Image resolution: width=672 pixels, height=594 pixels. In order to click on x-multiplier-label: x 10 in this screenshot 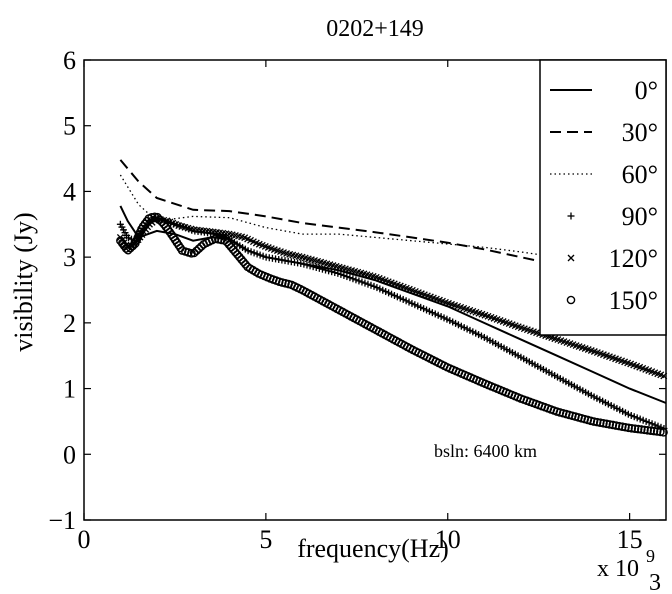, I will do `click(618, 569)`.